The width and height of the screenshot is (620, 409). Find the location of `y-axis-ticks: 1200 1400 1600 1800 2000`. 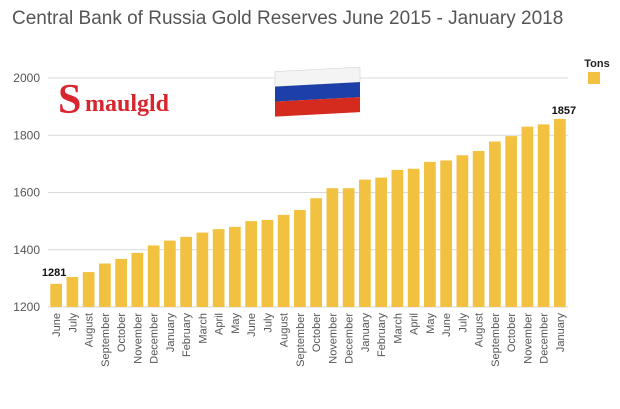

y-axis-ticks: 1200 1400 1600 1800 2000 is located at coordinates (26, 192).